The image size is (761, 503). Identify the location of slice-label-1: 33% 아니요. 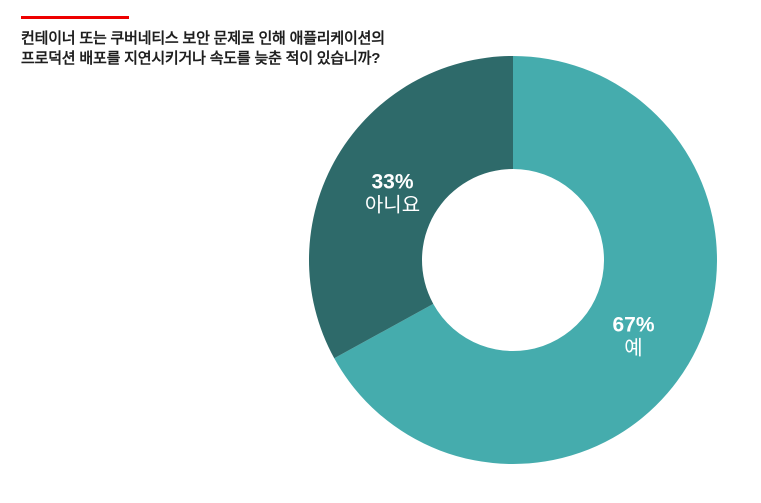
(392, 194).